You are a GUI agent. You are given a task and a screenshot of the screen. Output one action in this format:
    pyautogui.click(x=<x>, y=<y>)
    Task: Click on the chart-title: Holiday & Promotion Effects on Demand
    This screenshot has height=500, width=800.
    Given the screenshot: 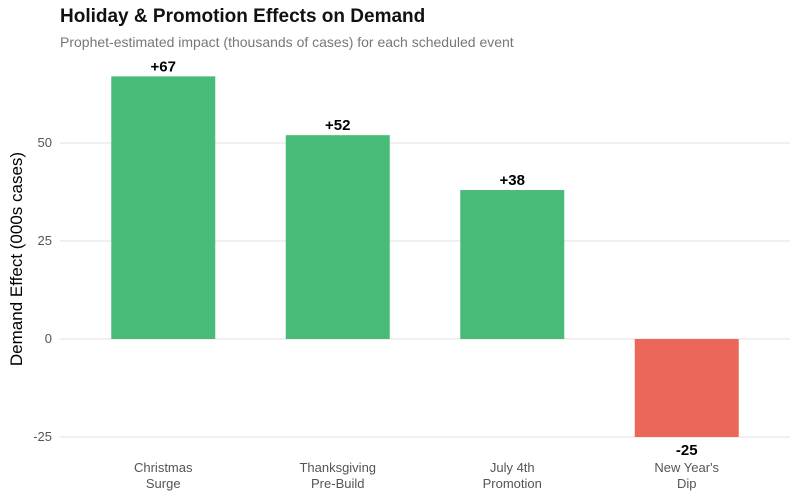 What is the action you would take?
    pyautogui.click(x=243, y=16)
    